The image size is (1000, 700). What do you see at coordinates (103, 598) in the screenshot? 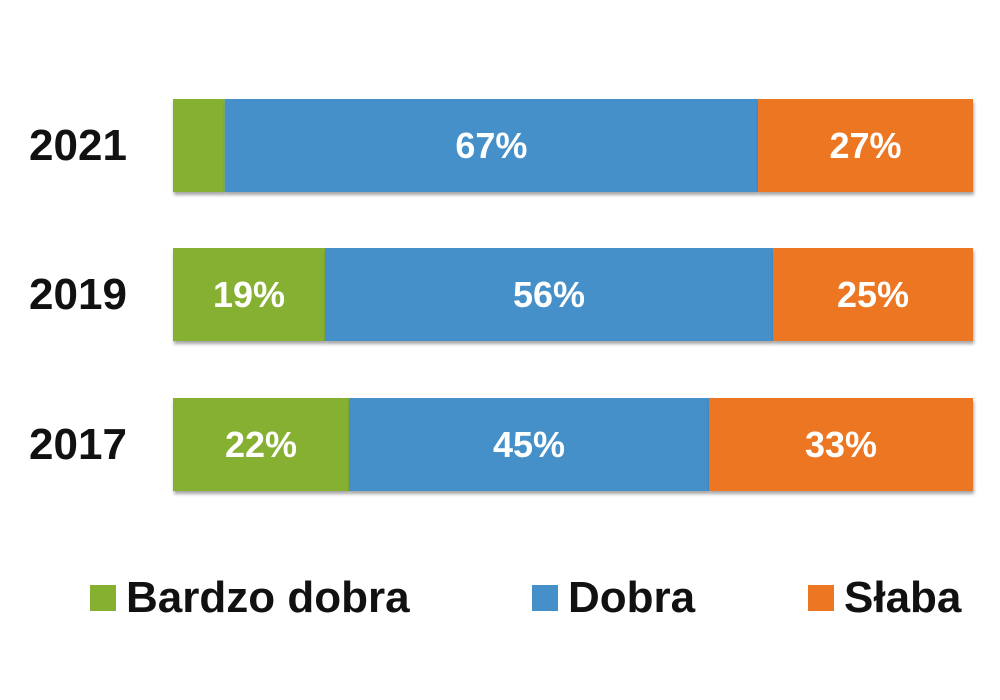
I see `legend-swatch-bardzo-dobra` at bounding box center [103, 598].